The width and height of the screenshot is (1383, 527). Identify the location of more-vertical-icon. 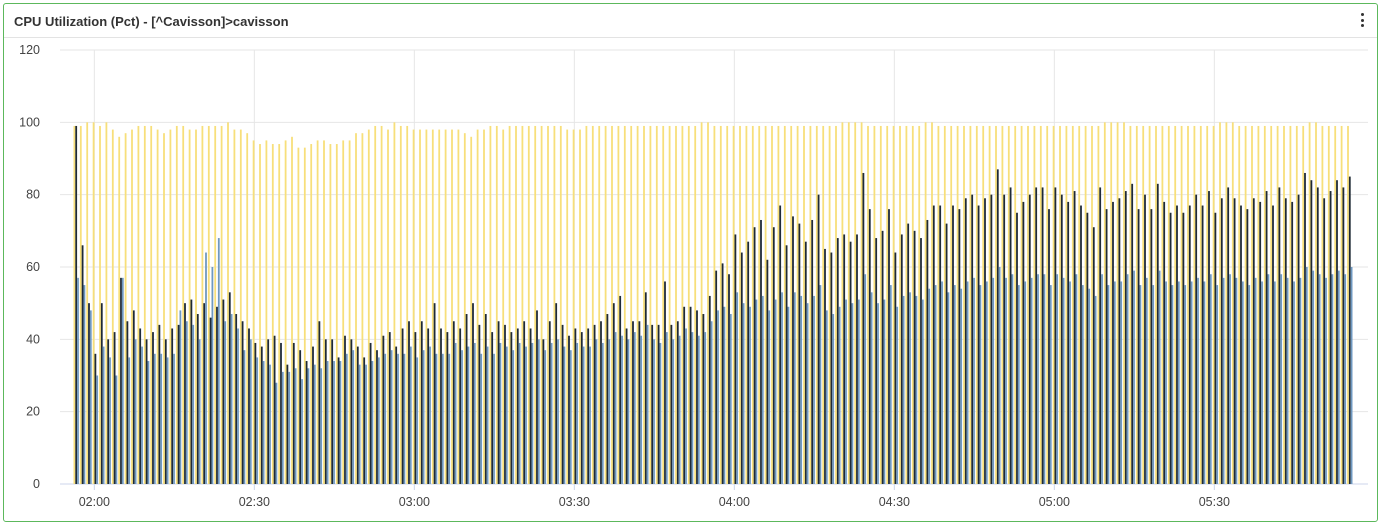
(1362, 20).